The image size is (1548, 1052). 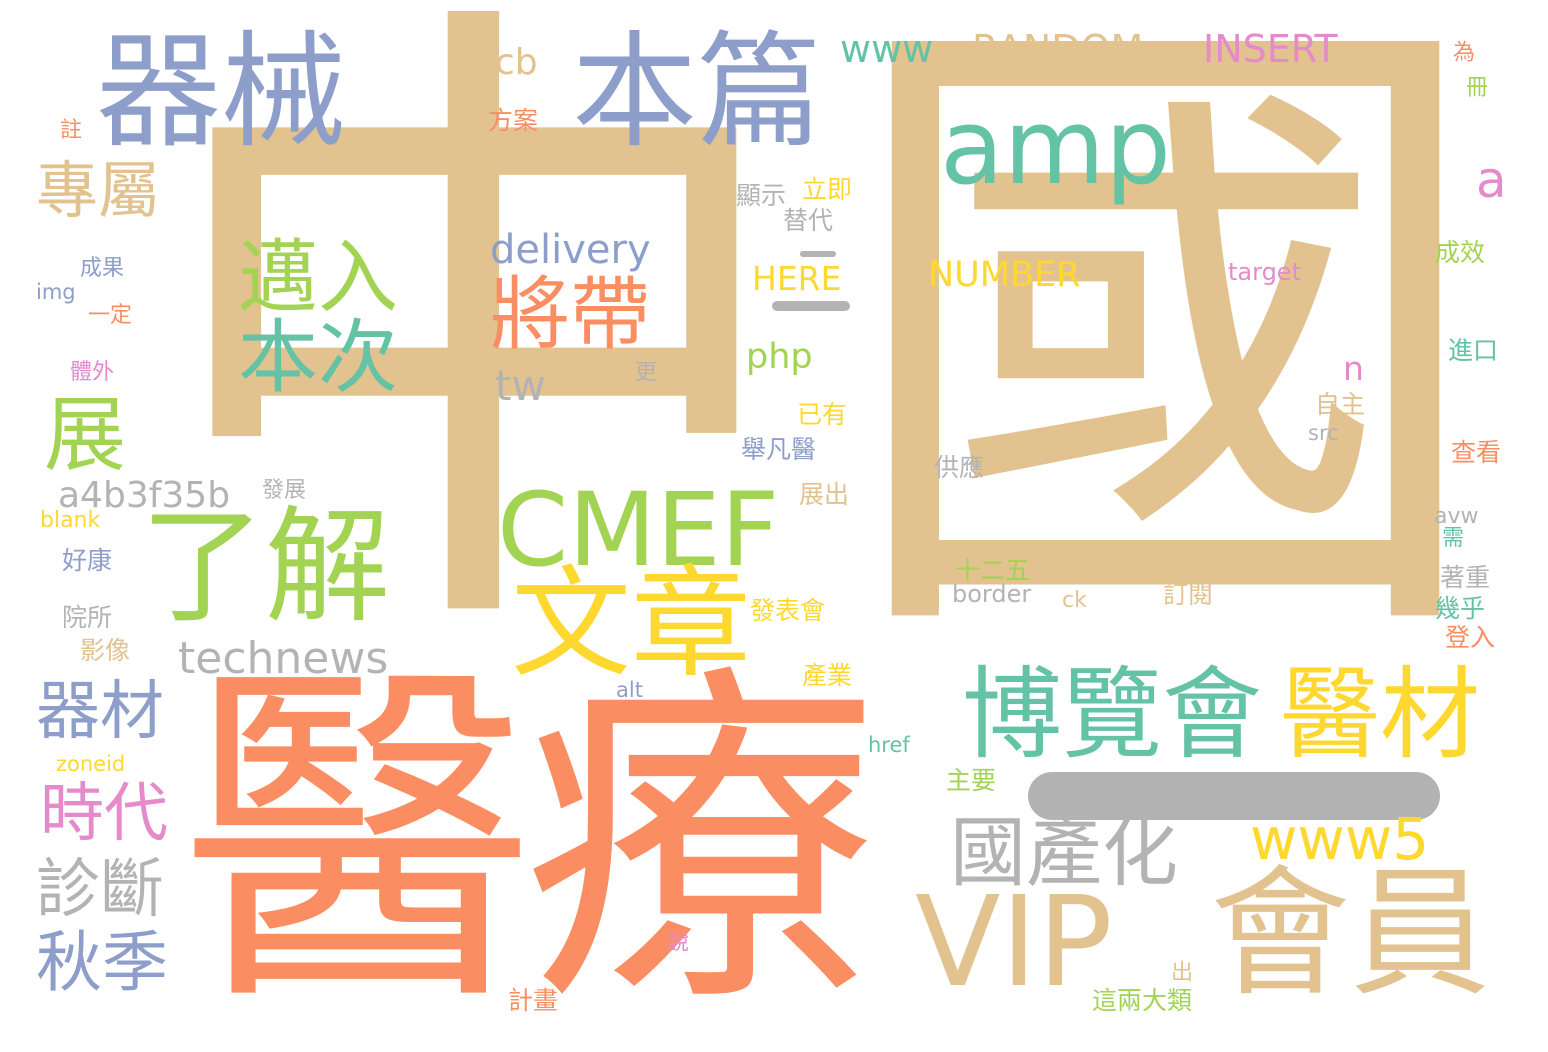 I want to click on word-ck: ck, so click(x=1074, y=600).